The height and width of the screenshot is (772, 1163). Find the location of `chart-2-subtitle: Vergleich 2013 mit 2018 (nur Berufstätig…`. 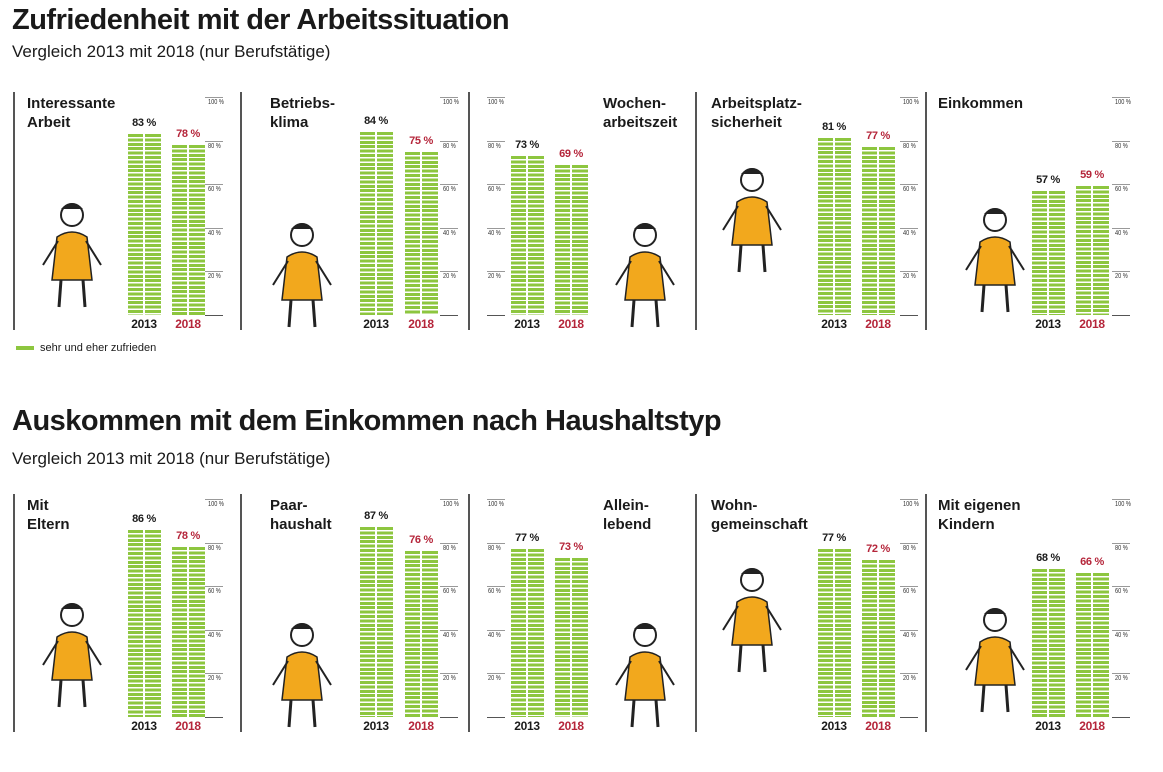

chart-2-subtitle: Vergleich 2013 mit 2018 (nur Berufstätig… is located at coordinates (171, 458).